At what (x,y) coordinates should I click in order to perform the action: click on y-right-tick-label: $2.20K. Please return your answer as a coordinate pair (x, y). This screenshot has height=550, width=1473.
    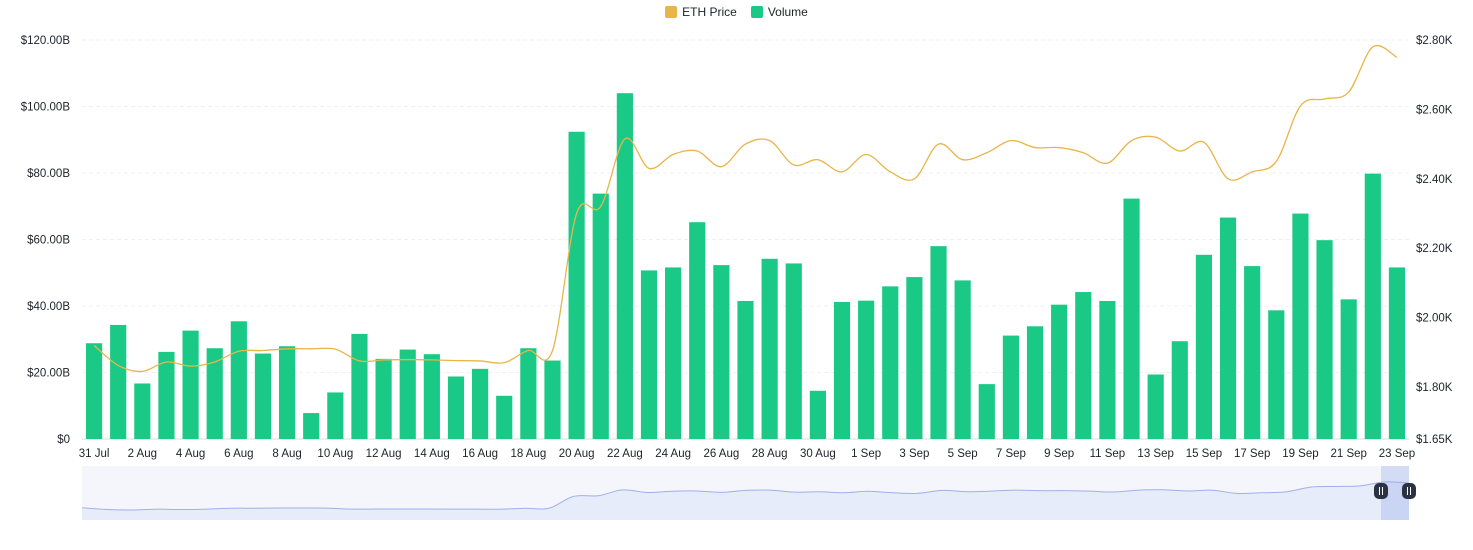
    Looking at the image, I should click on (1434, 249).